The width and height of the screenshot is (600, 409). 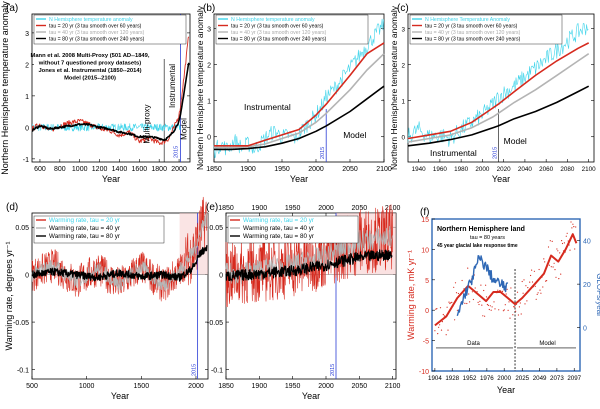 I want to click on legend-entry: N Hemisphere Temperature Anomaly, so click(x=467, y=20).